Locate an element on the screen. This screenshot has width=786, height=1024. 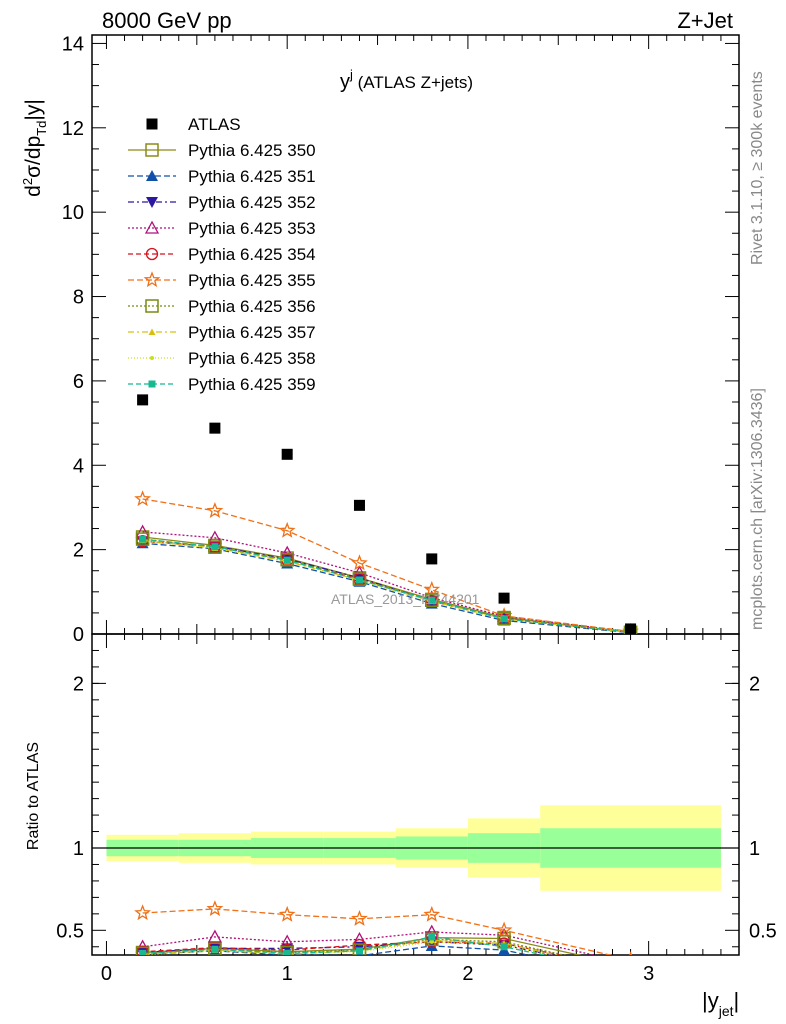
legend-label-7: Pythia 6.425 357 is located at coordinates (252, 332).